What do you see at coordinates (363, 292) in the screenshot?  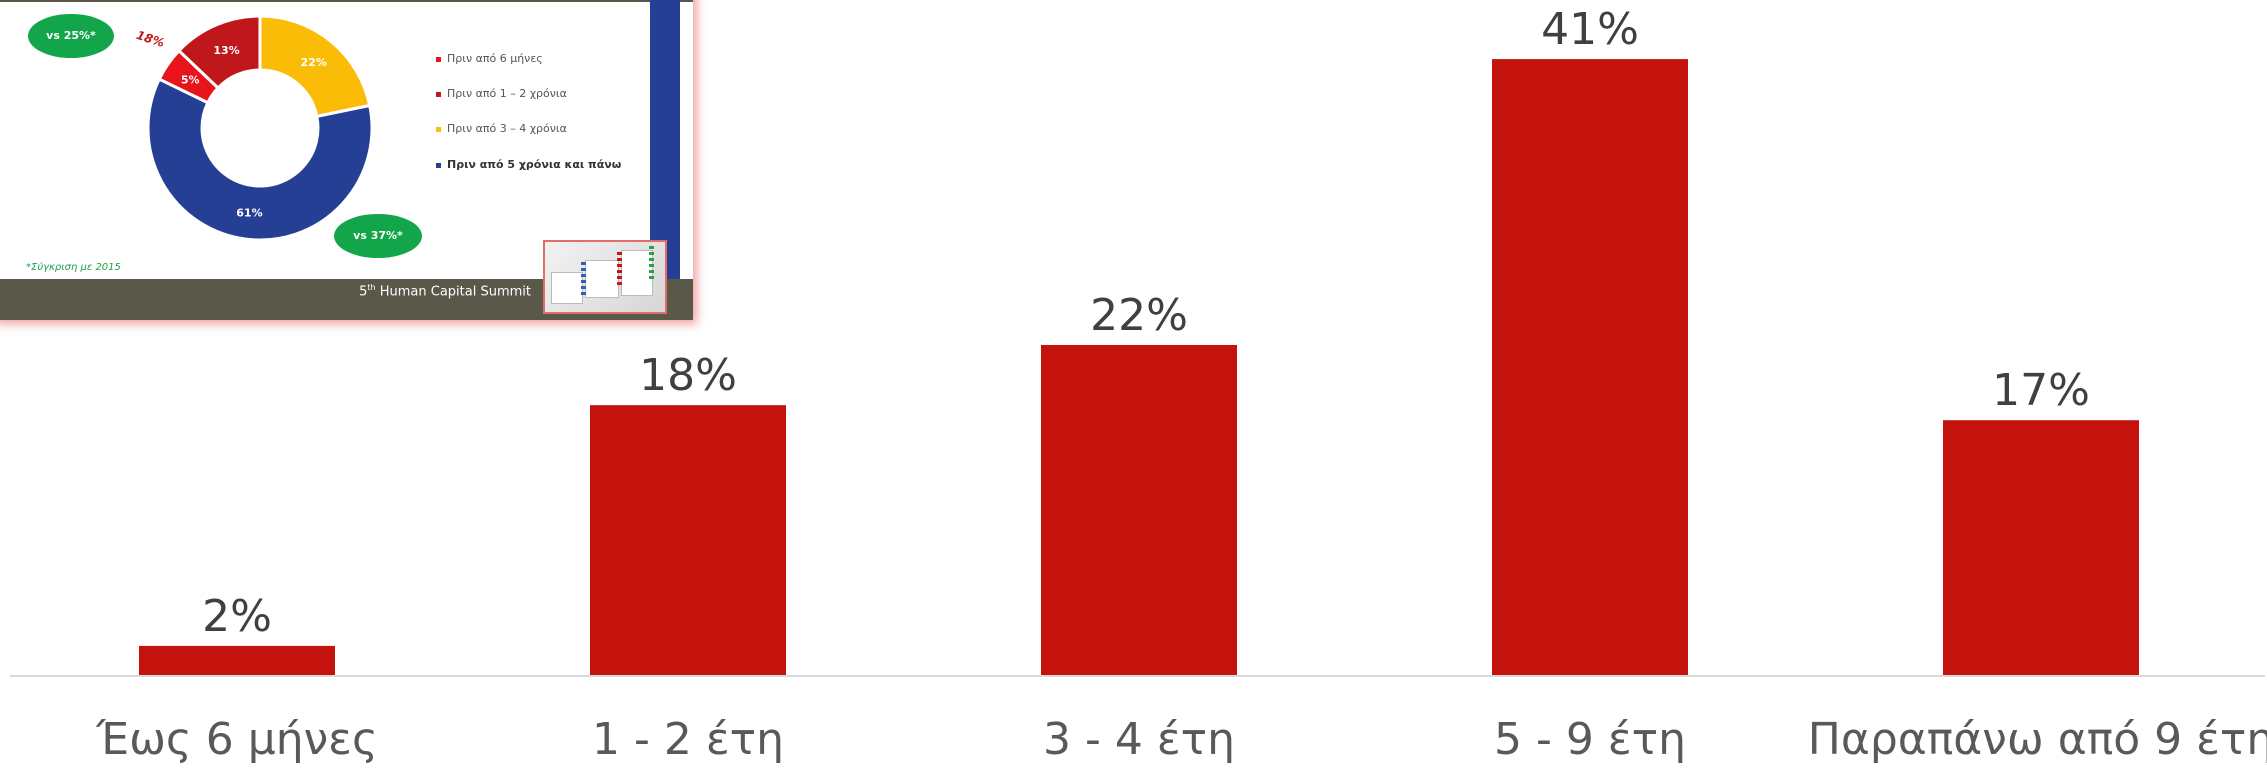 I see `footer-number: 5` at bounding box center [363, 292].